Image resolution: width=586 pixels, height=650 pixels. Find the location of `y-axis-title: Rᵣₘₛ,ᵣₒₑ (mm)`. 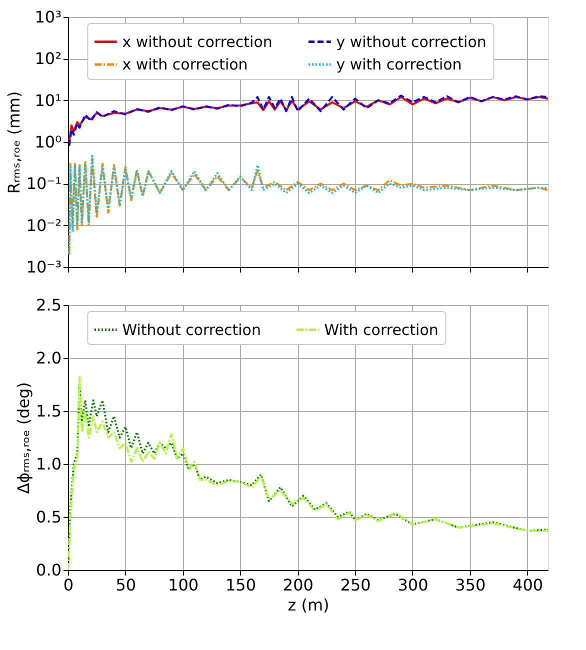

y-axis-title: Rᵣₘₛ,ᵣₒₑ (mm) is located at coordinates (14, 142).